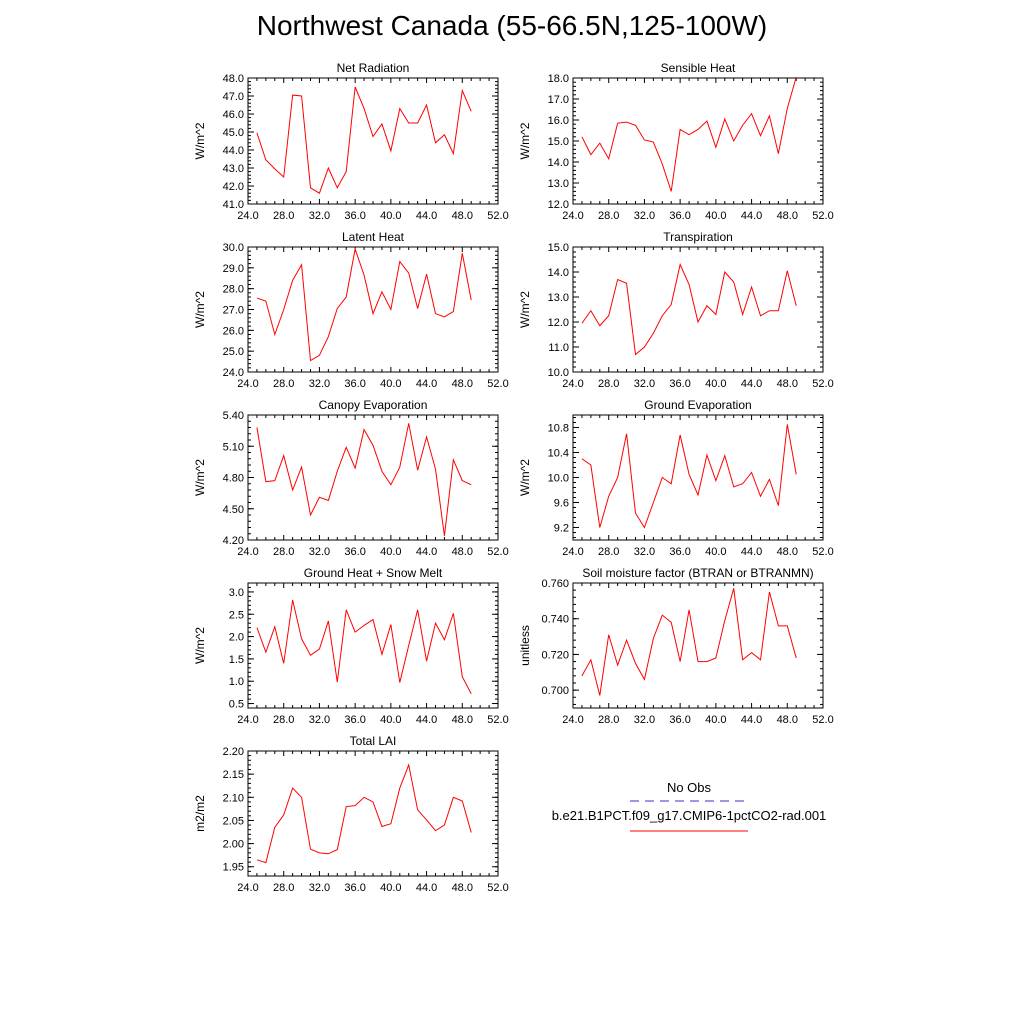 This screenshot has width=1024, height=1024. Describe the element at coordinates (236, 638) in the screenshot. I see `y-tick-label: 2.0` at that location.